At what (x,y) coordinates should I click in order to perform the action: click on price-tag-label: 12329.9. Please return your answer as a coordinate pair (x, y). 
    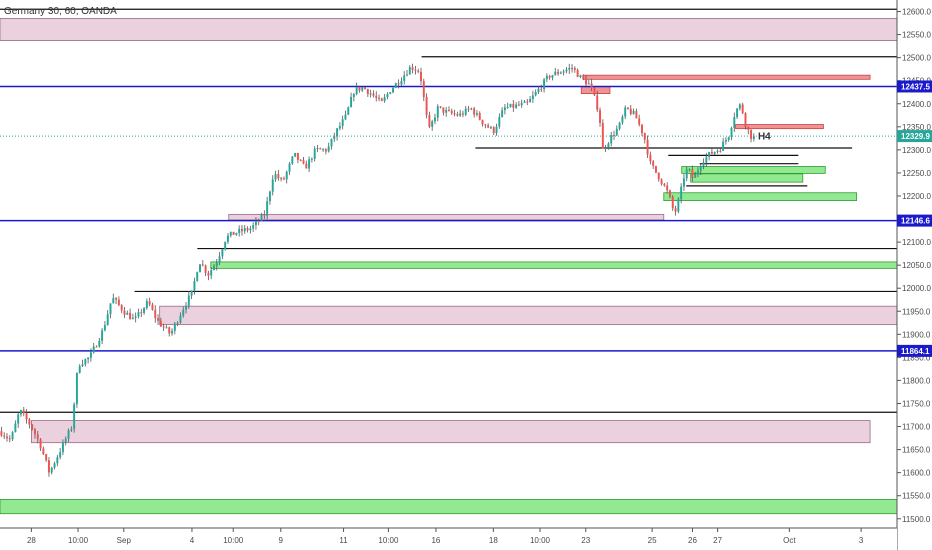
    Looking at the image, I should click on (915, 136).